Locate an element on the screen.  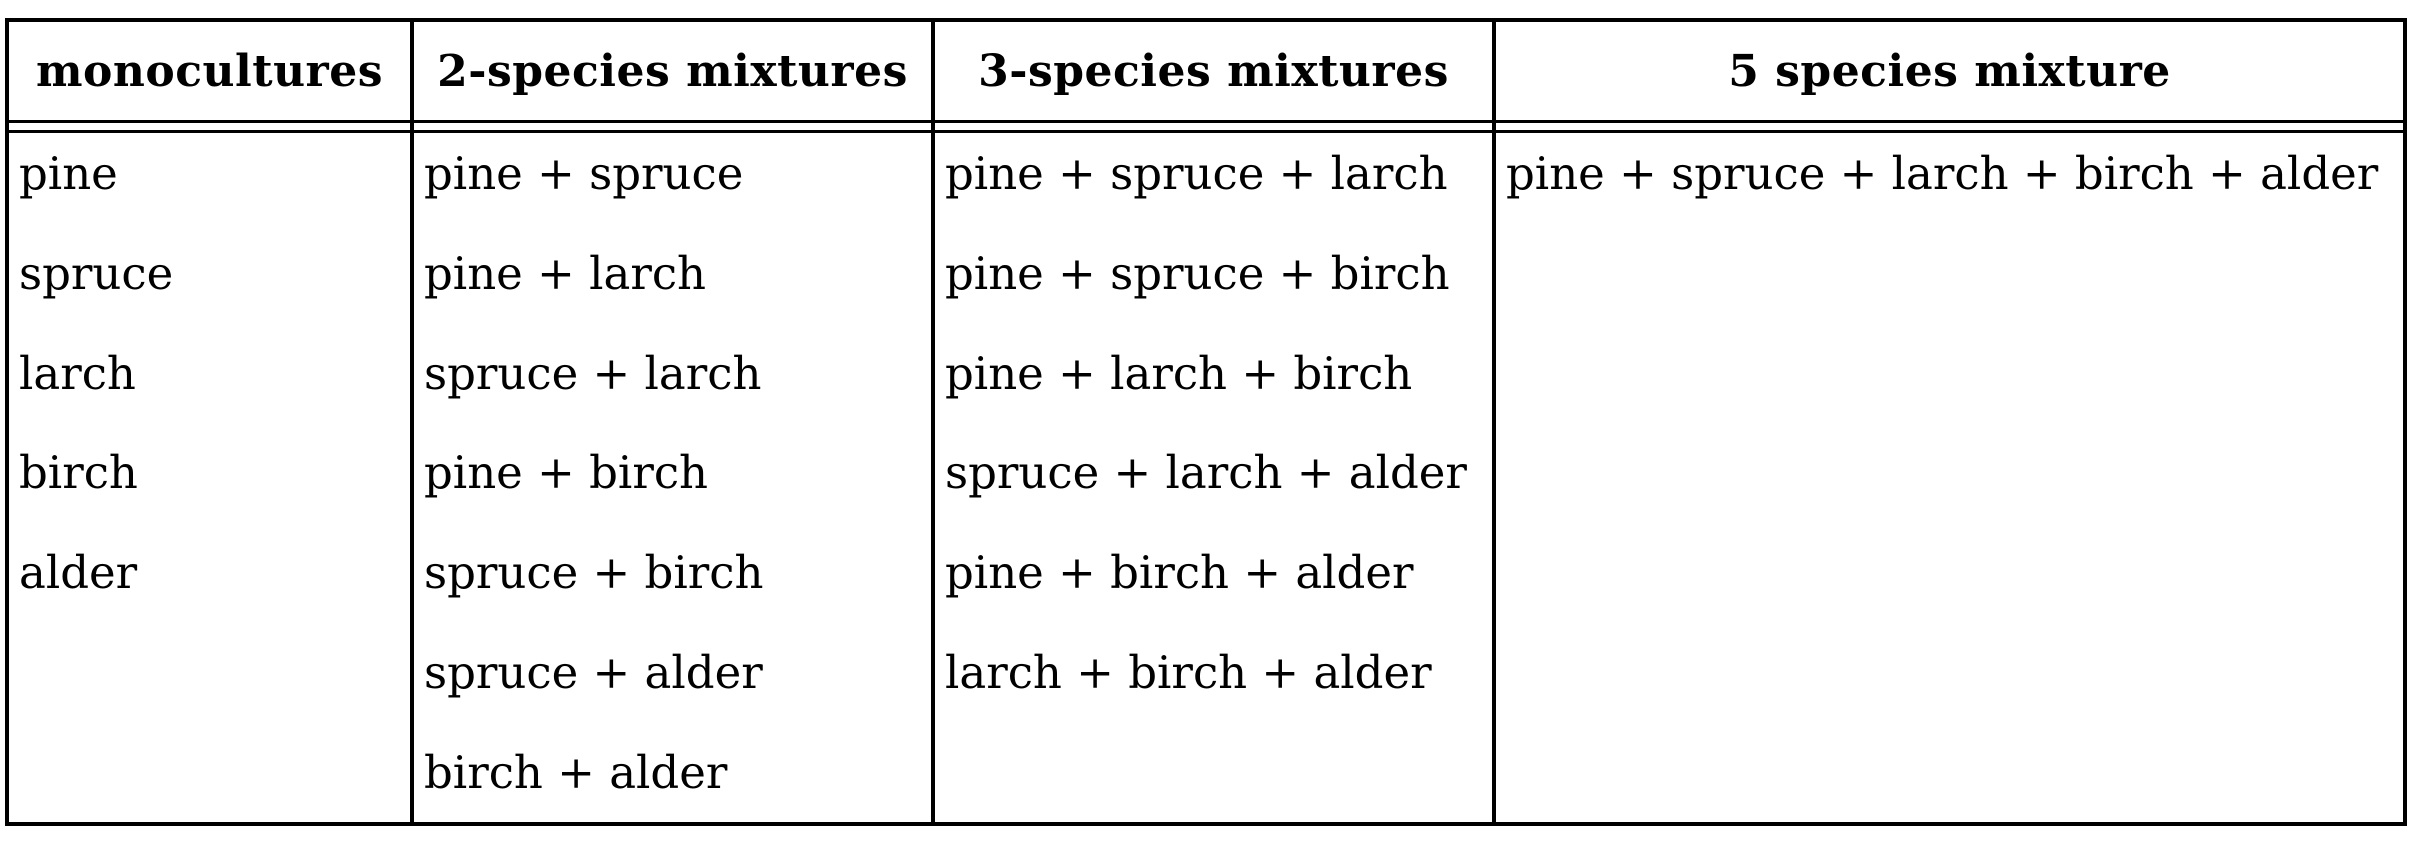
table-cell: alder is located at coordinates (78, 573).